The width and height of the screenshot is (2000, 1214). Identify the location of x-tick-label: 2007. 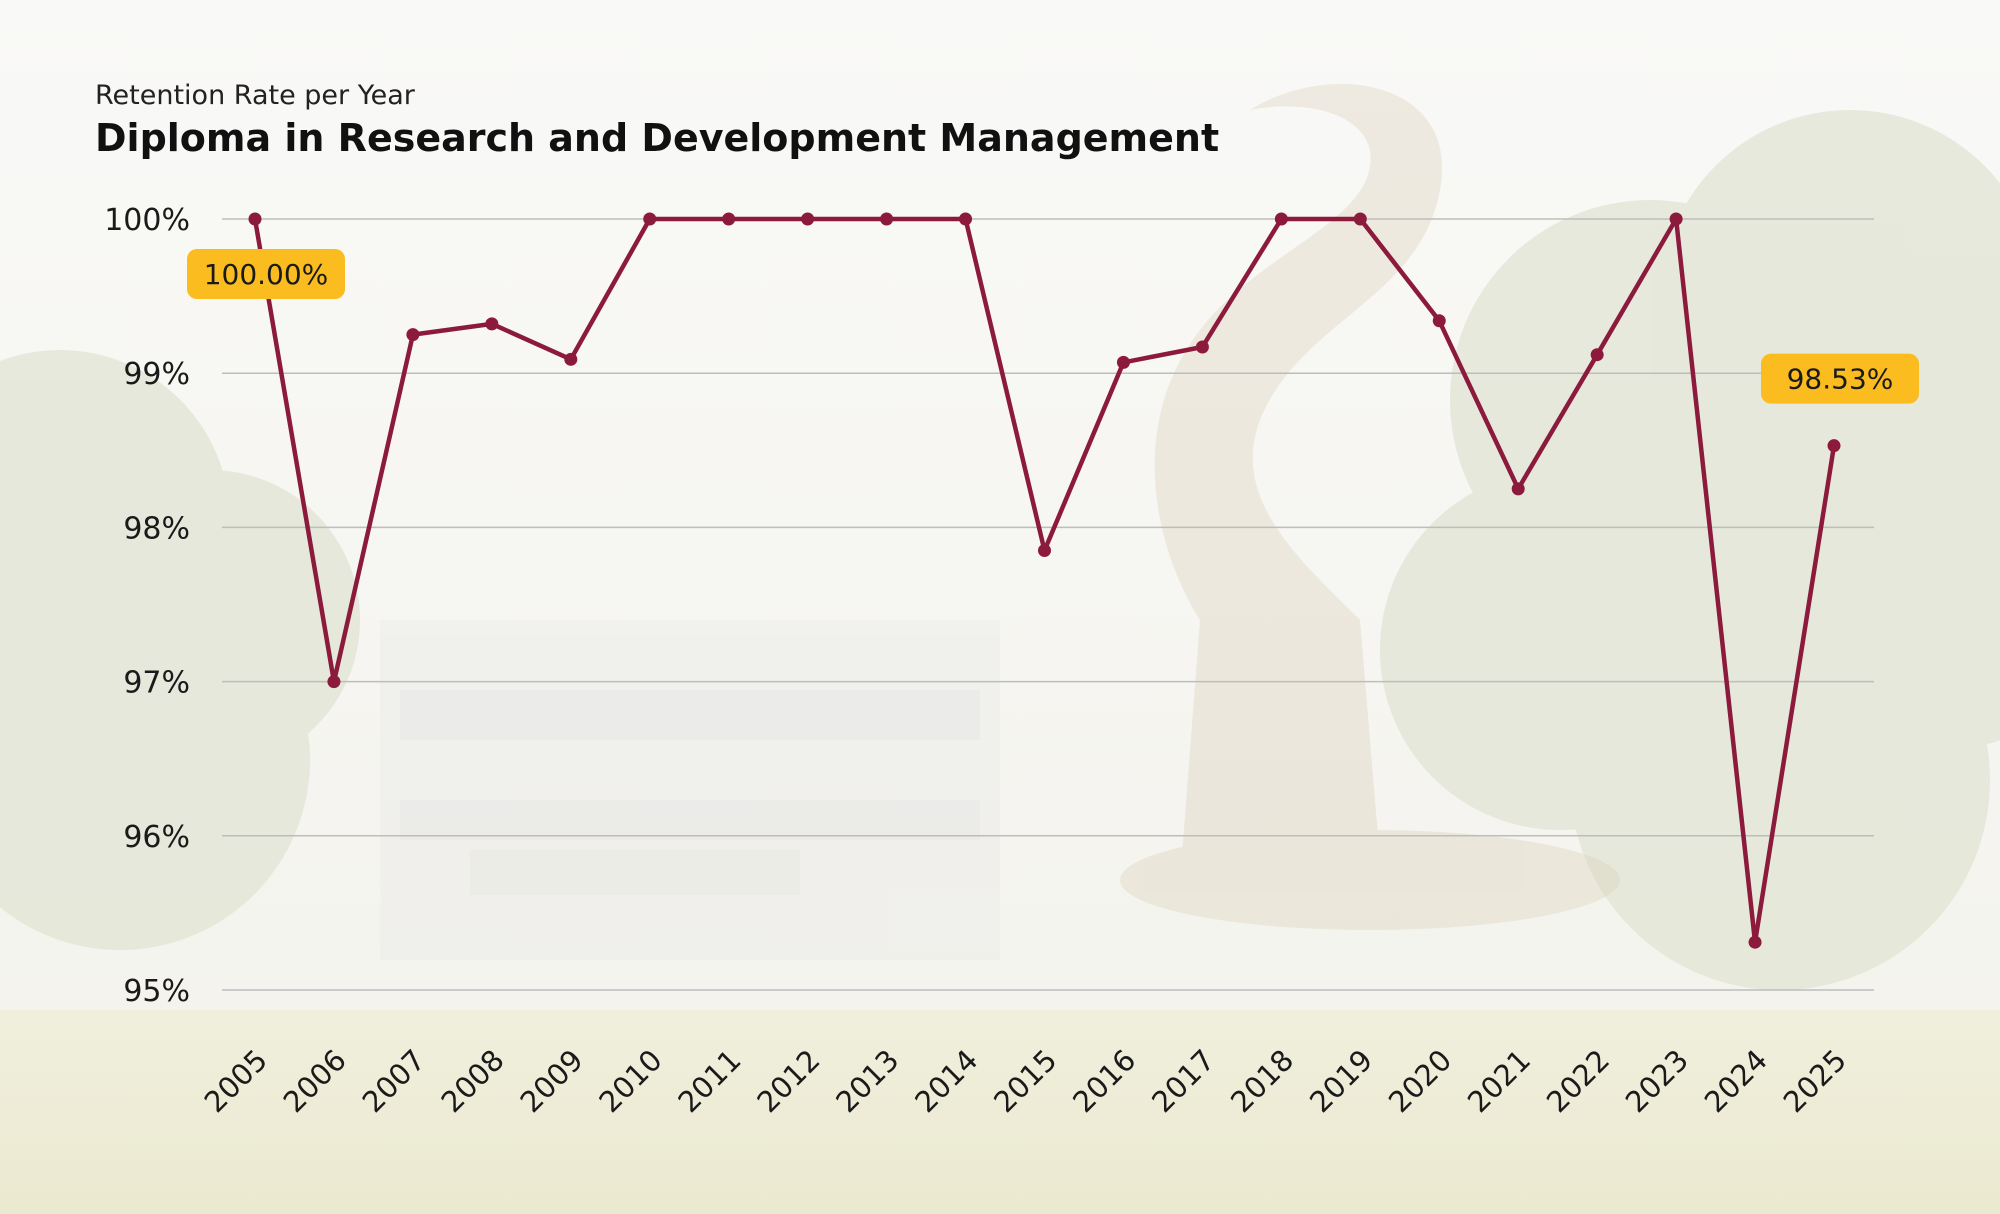
(394, 1081).